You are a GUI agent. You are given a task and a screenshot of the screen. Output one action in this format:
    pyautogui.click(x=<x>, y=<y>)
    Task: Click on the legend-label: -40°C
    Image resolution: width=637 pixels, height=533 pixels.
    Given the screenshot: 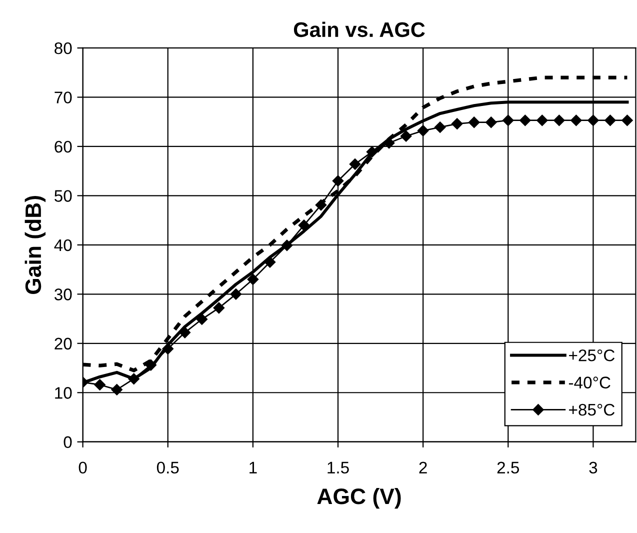 What is the action you would take?
    pyautogui.click(x=589, y=382)
    